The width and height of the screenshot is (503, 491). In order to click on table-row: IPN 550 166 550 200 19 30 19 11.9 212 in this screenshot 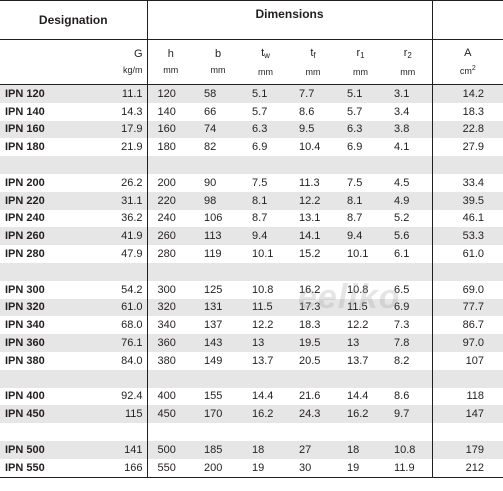, I will do `click(251, 468)`.